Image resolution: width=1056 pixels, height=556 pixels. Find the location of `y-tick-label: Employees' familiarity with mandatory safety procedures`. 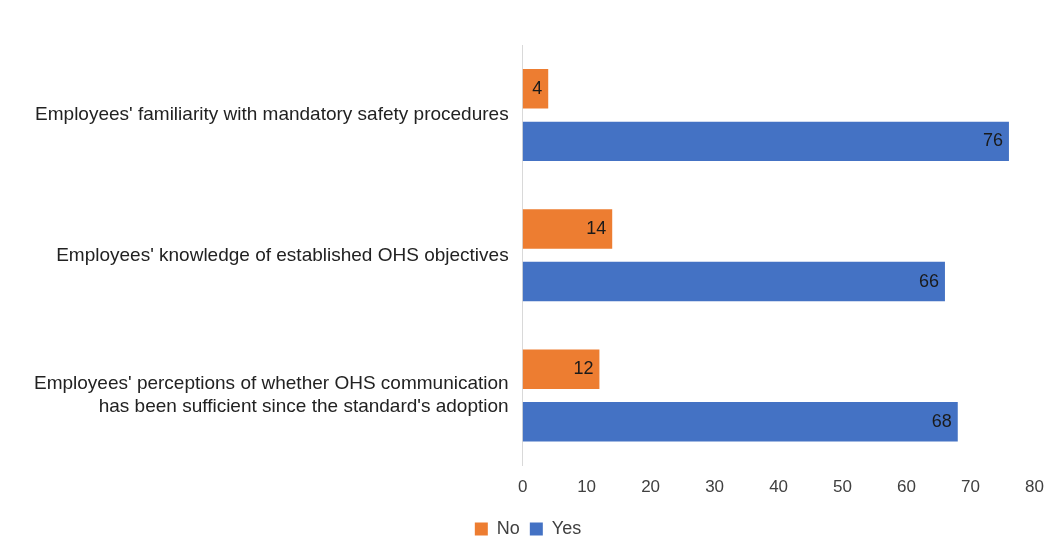

y-tick-label: Employees' familiarity with mandatory safety procedures is located at coordinates (272, 114).